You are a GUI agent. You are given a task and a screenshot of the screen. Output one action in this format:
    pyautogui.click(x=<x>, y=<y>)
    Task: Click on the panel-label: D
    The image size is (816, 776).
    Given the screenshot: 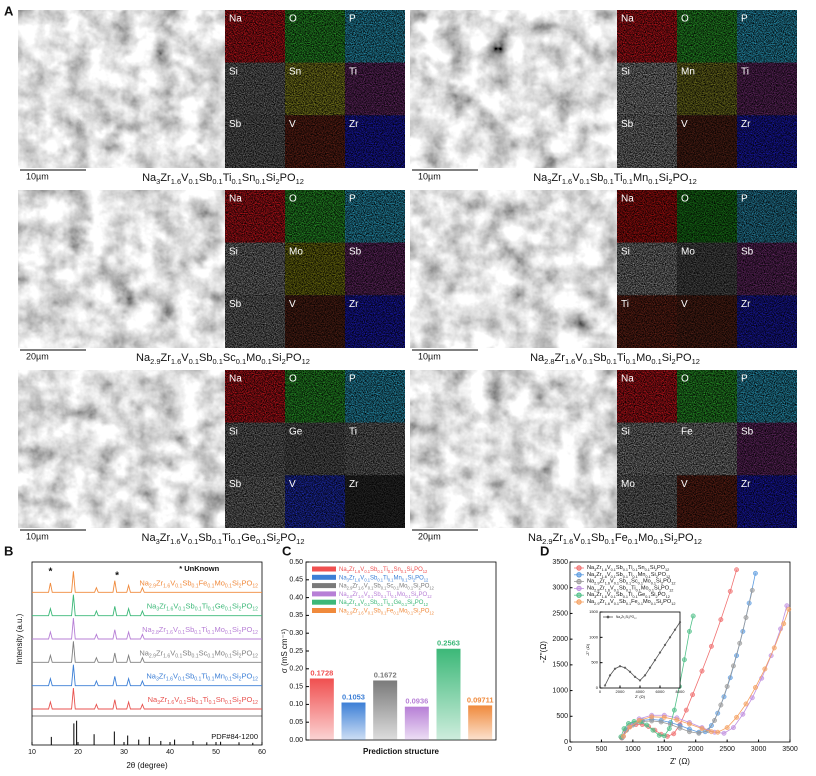 What is the action you would take?
    pyautogui.click(x=544, y=550)
    